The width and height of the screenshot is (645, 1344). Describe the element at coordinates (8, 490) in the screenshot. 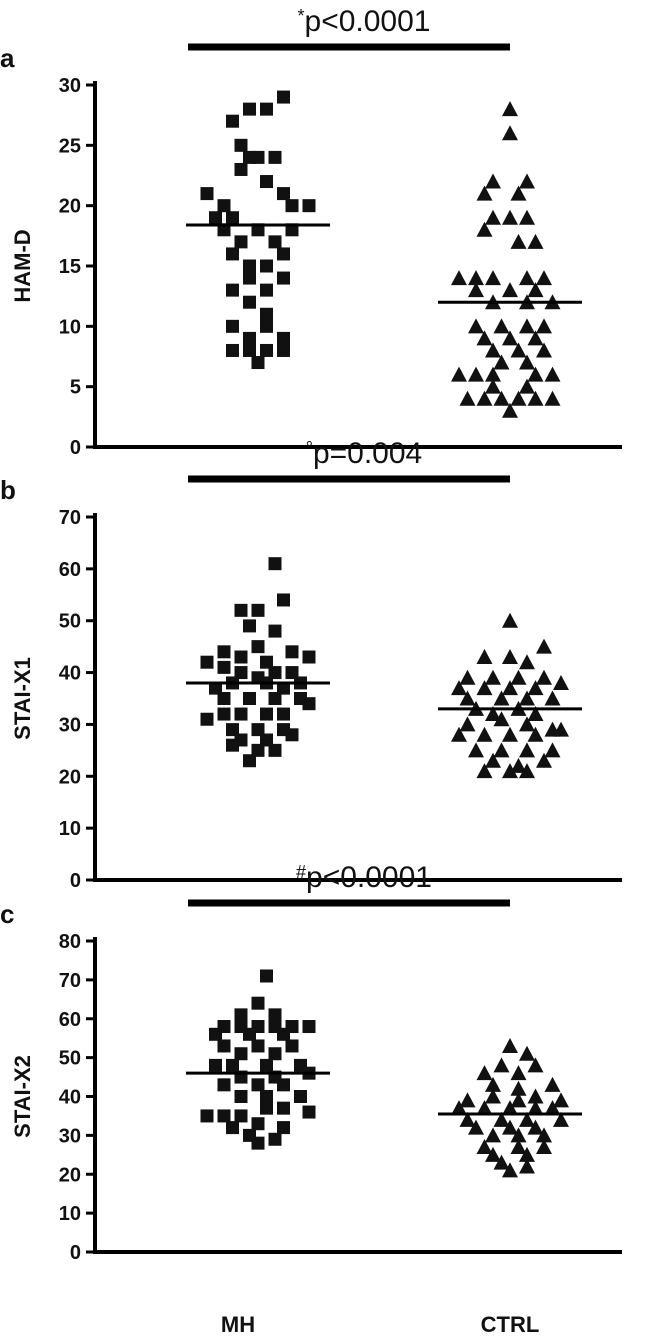

I see `panel-letter: b` at that location.